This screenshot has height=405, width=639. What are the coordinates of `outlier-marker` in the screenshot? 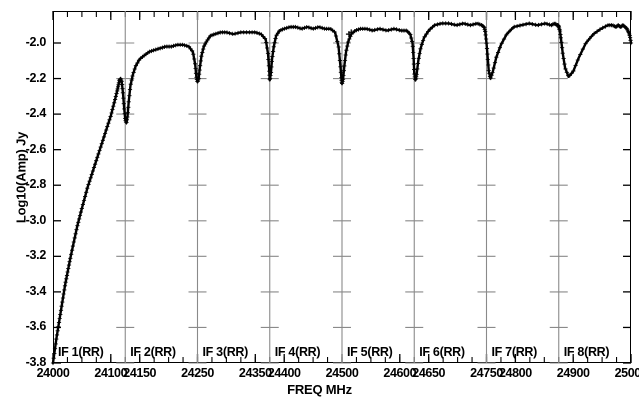 It's located at (351, 32).